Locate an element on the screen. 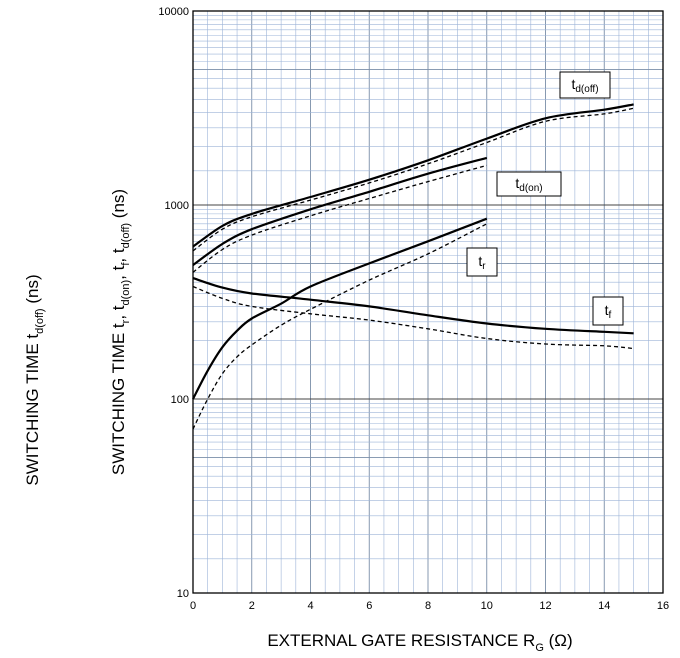 This screenshot has width=680, height=658. series-line-1-solid is located at coordinates (413, 175).